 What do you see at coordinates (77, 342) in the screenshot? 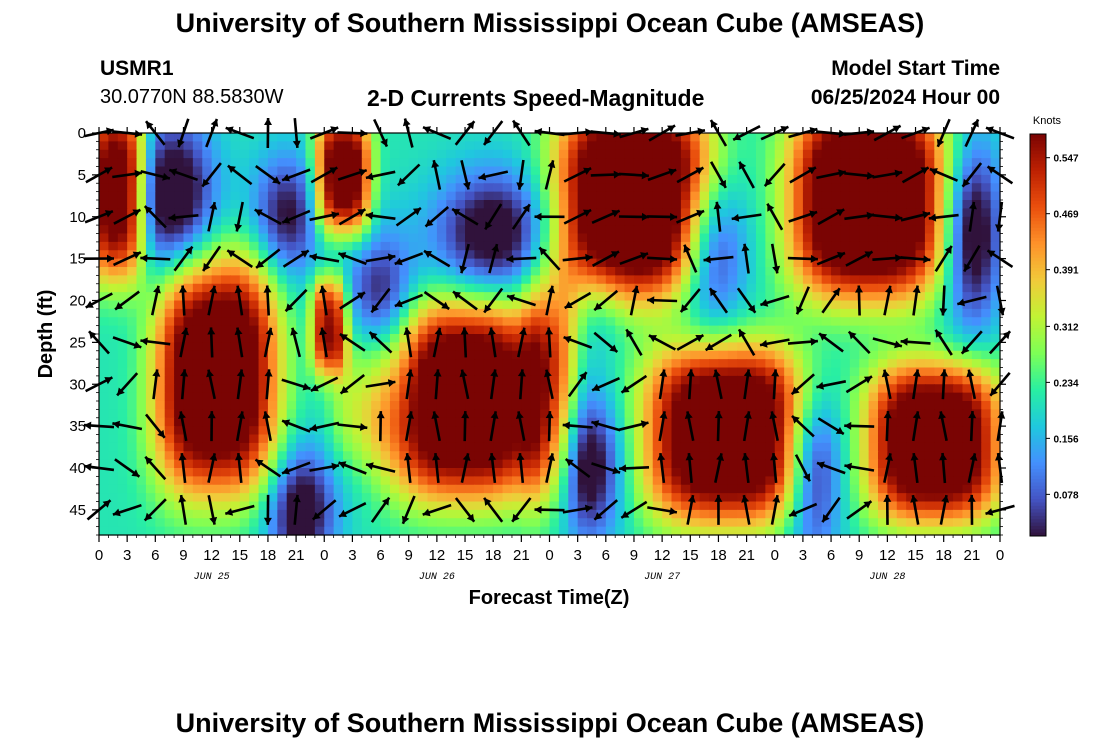
I see `y-tick-label: 25` at bounding box center [77, 342].